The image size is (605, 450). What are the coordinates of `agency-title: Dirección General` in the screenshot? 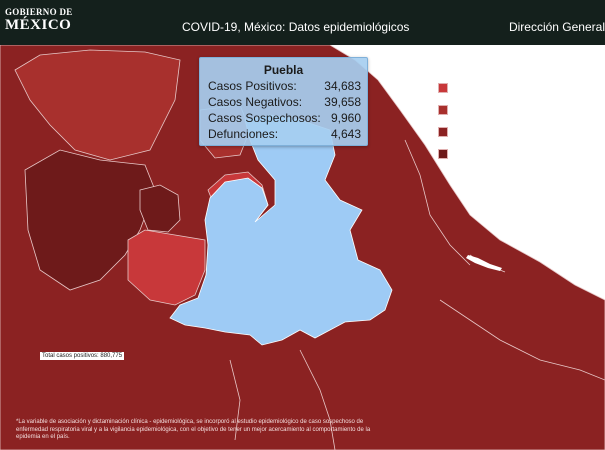 It's located at (556, 27).